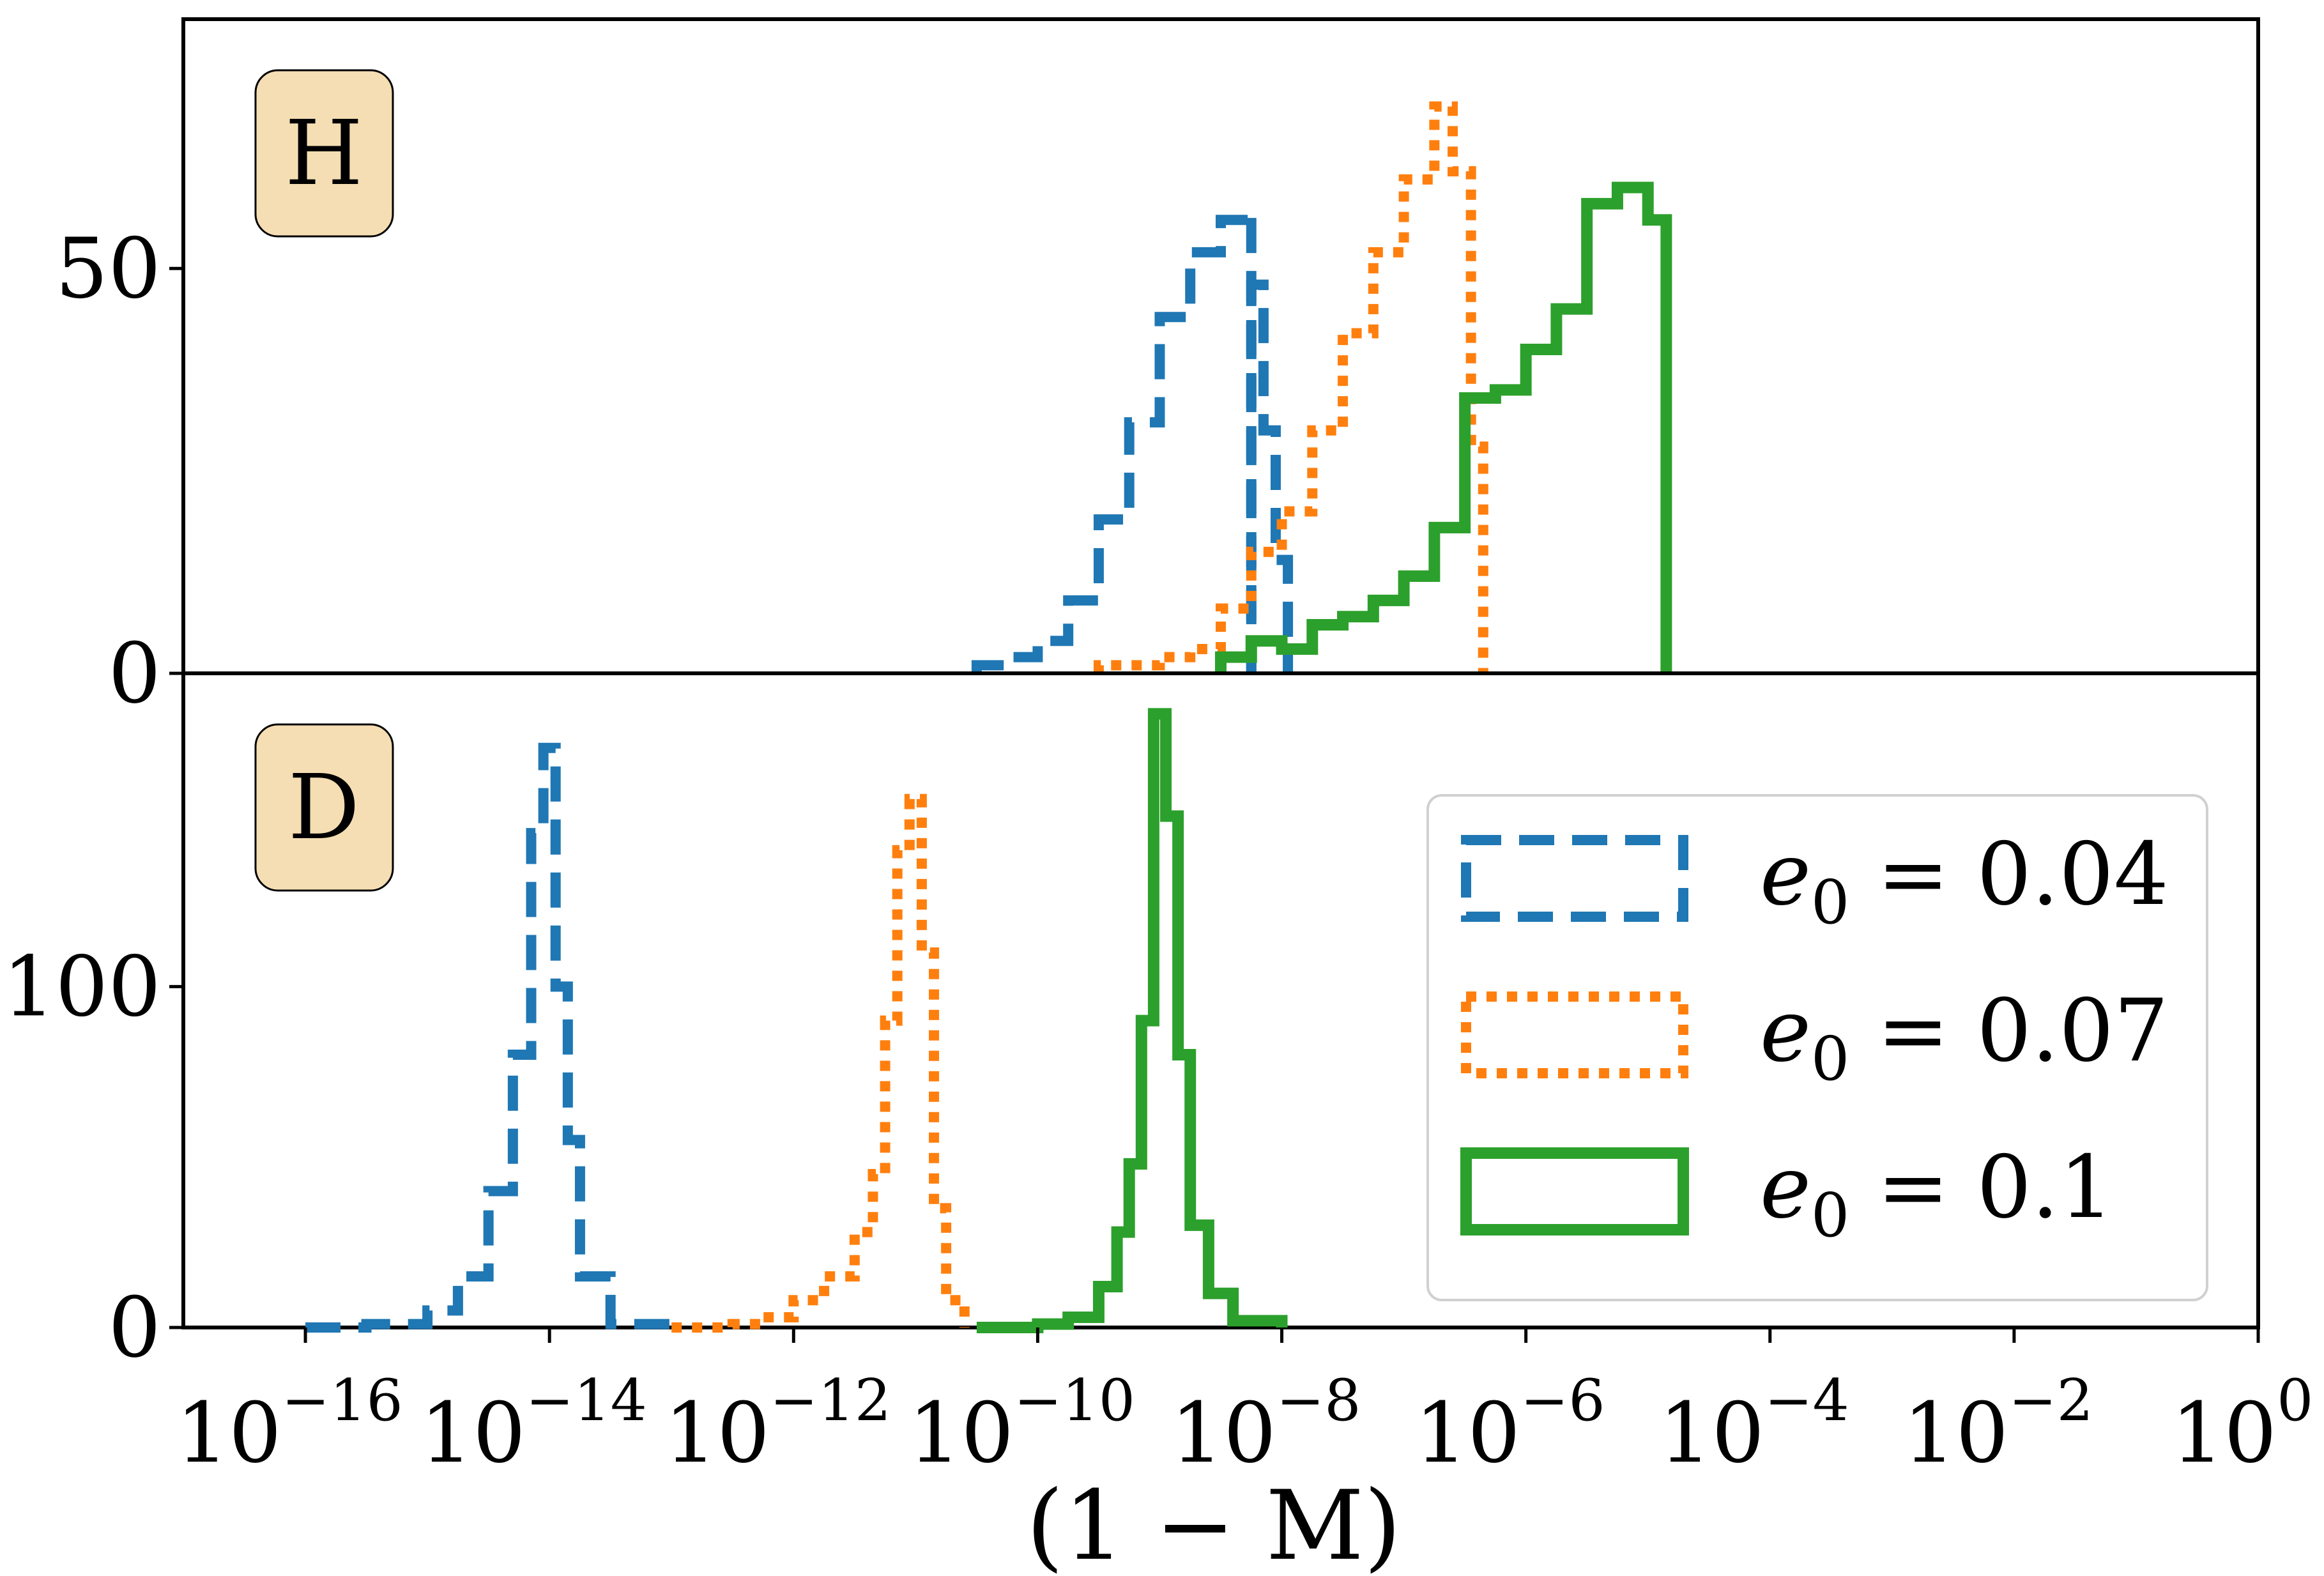  I want to click on x-tick-label: 10⁻⁴, so click(1754, 1424).